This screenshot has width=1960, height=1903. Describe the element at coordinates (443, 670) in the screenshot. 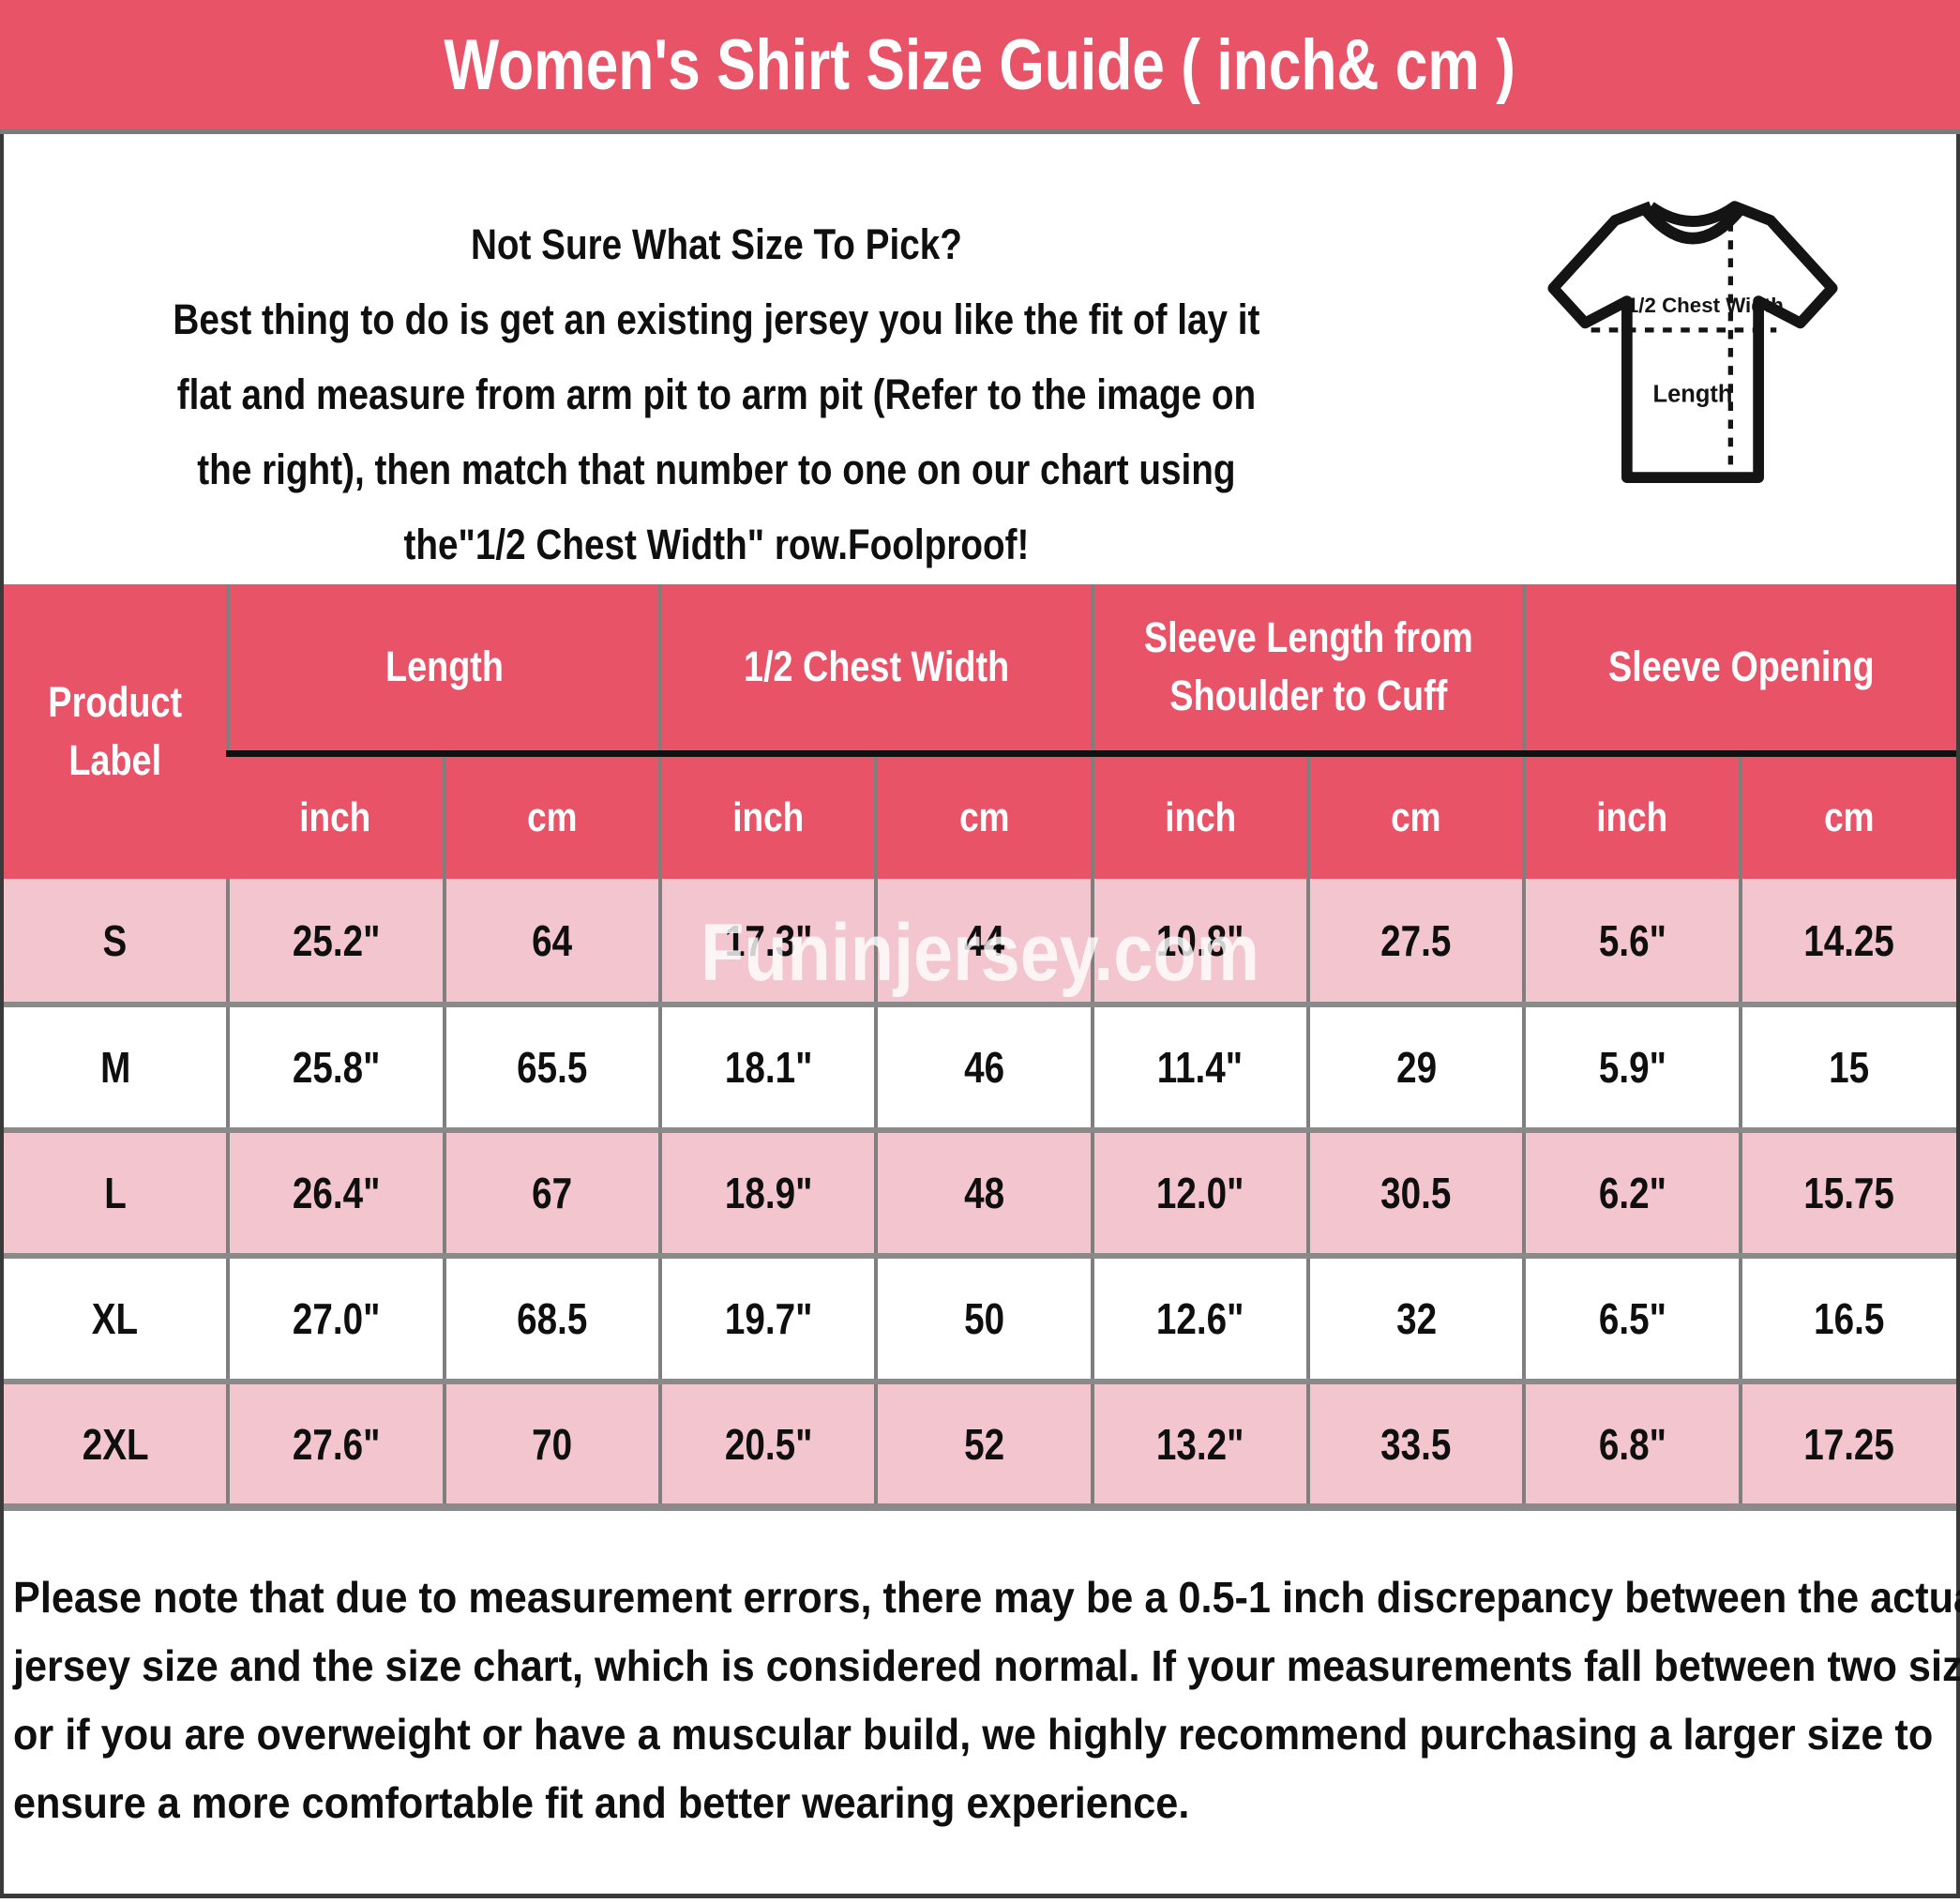

I see `group-header-length: Length` at that location.